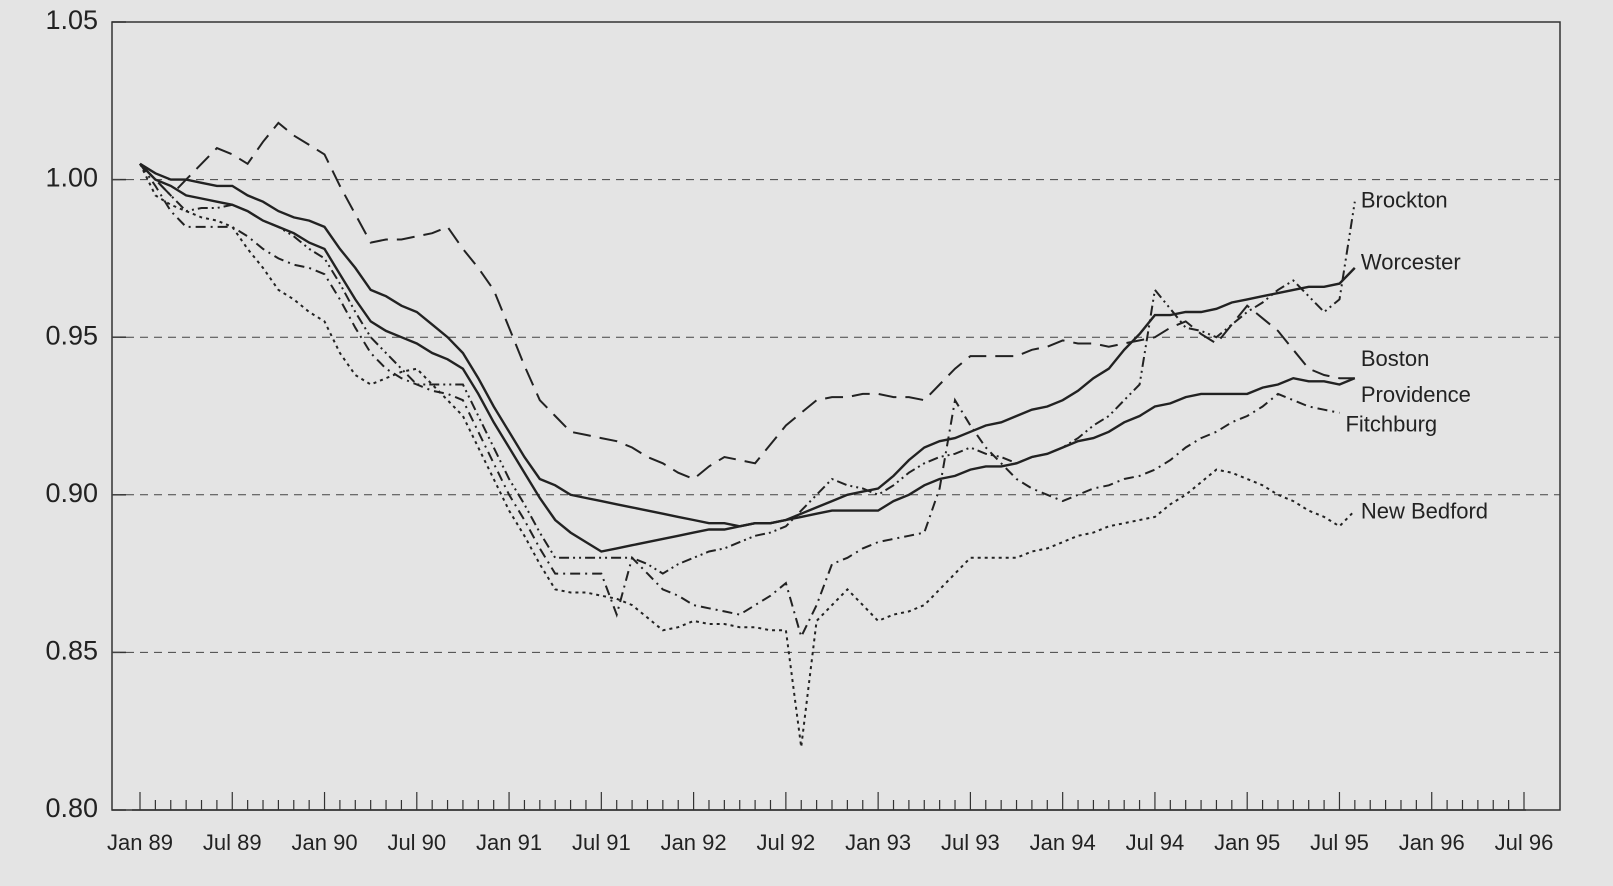 Image resolution: width=1613 pixels, height=886 pixels. Describe the element at coordinates (325, 842) in the screenshot. I see `x-tick-label: Jan 90` at that location.